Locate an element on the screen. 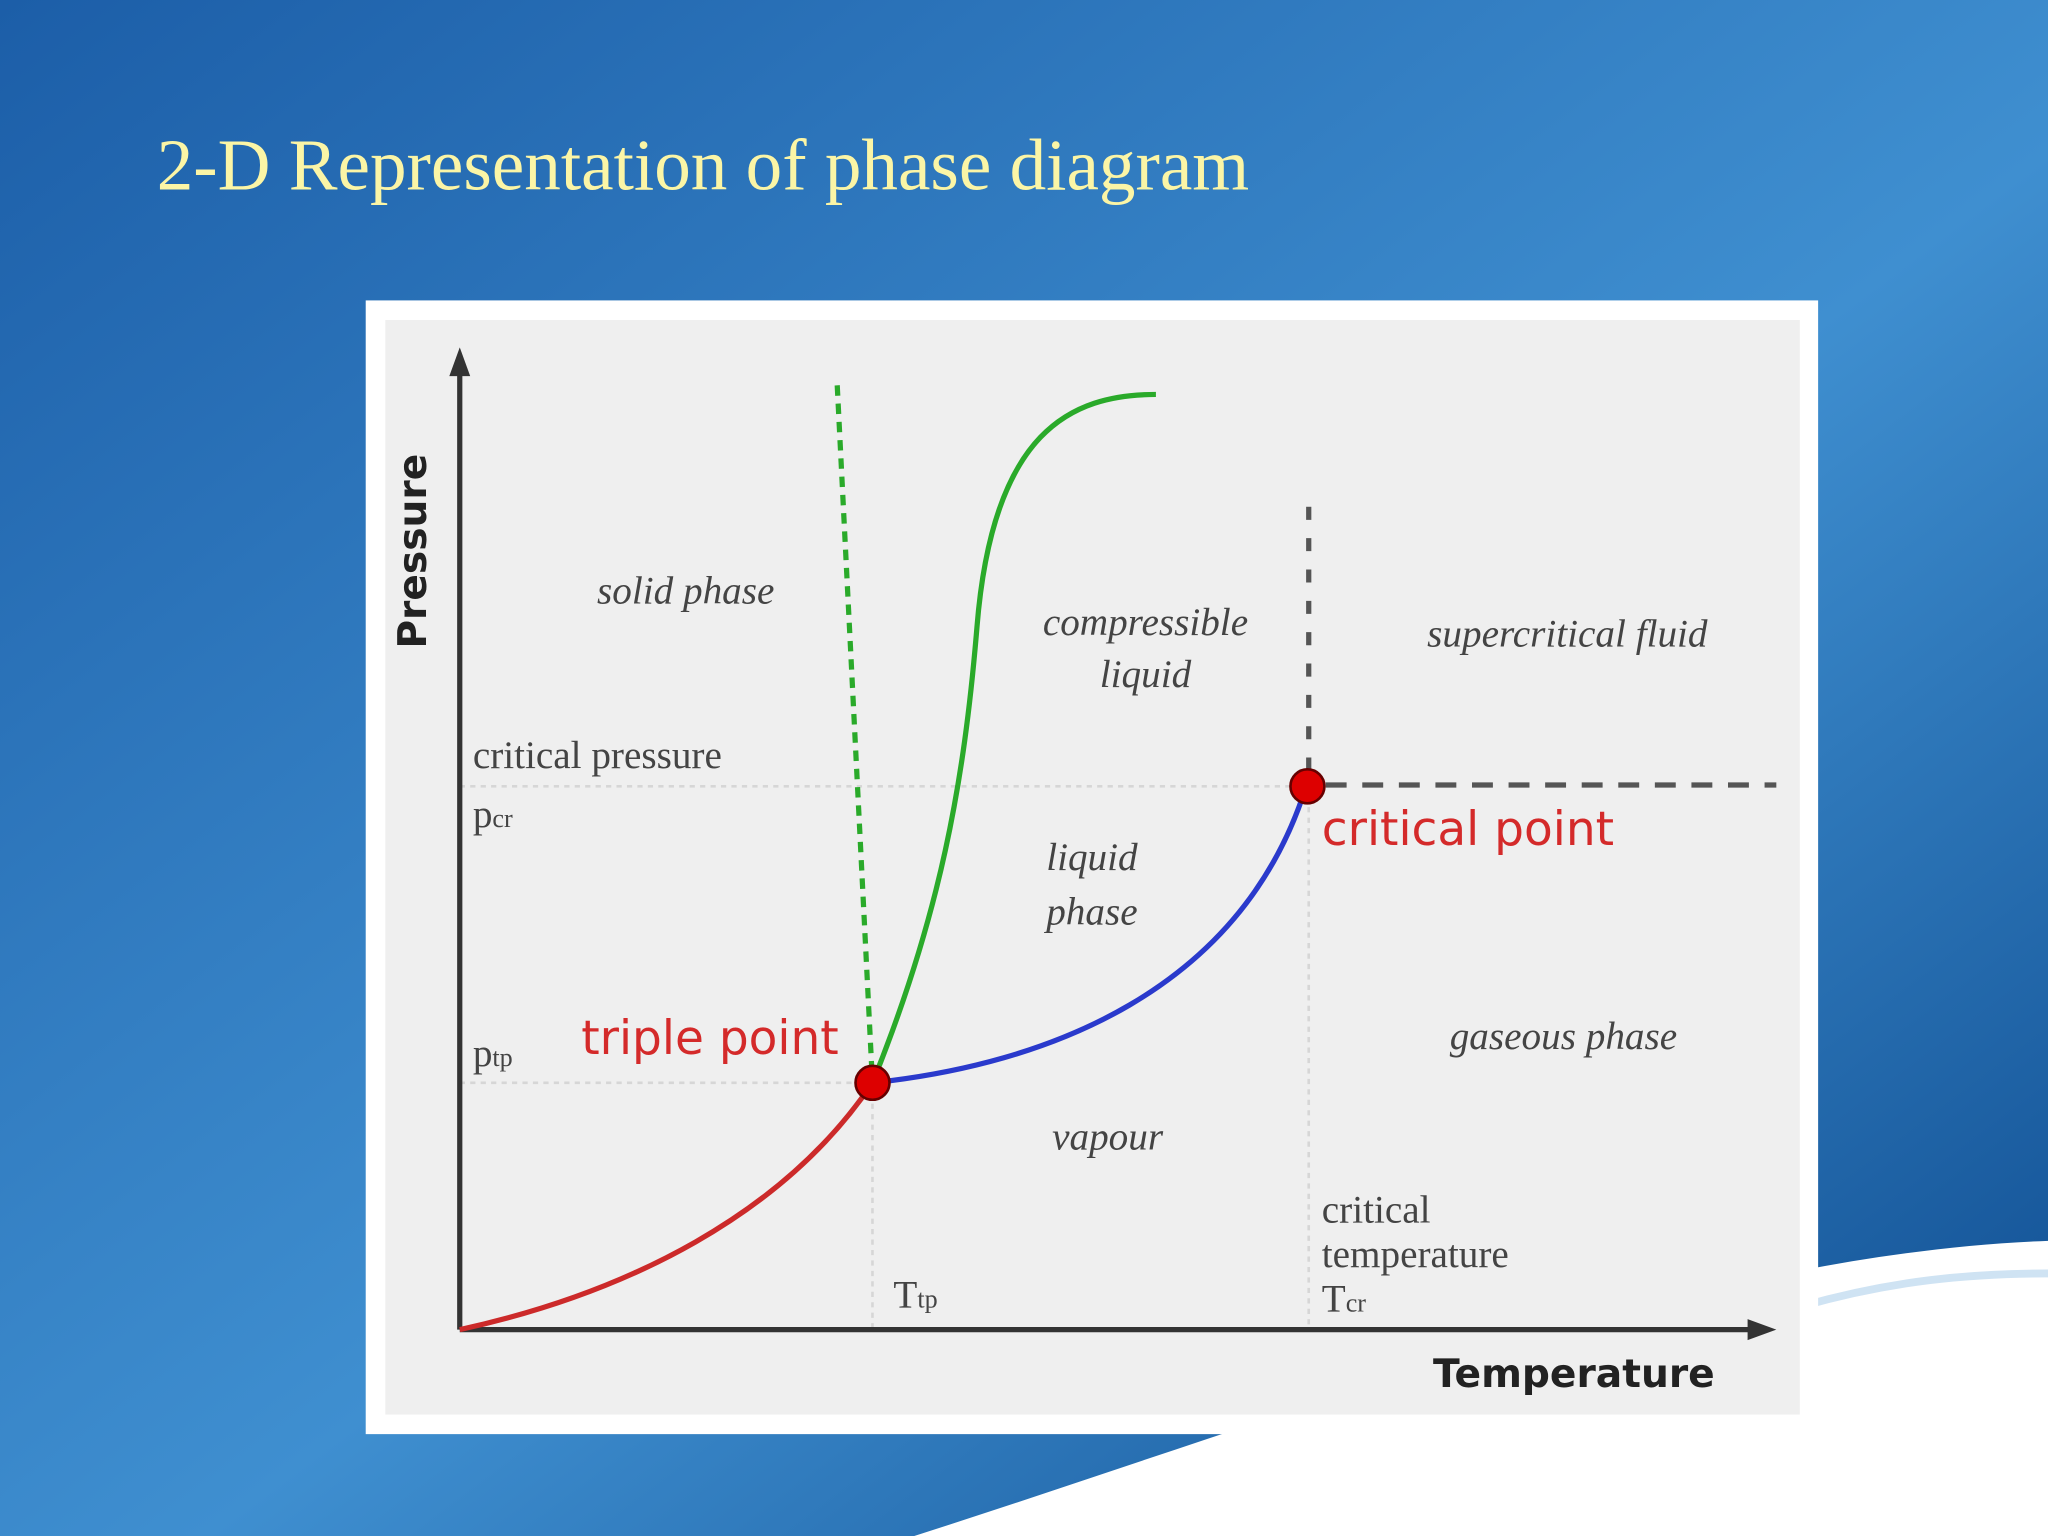  region-label: phase is located at coordinates (1090, 912).